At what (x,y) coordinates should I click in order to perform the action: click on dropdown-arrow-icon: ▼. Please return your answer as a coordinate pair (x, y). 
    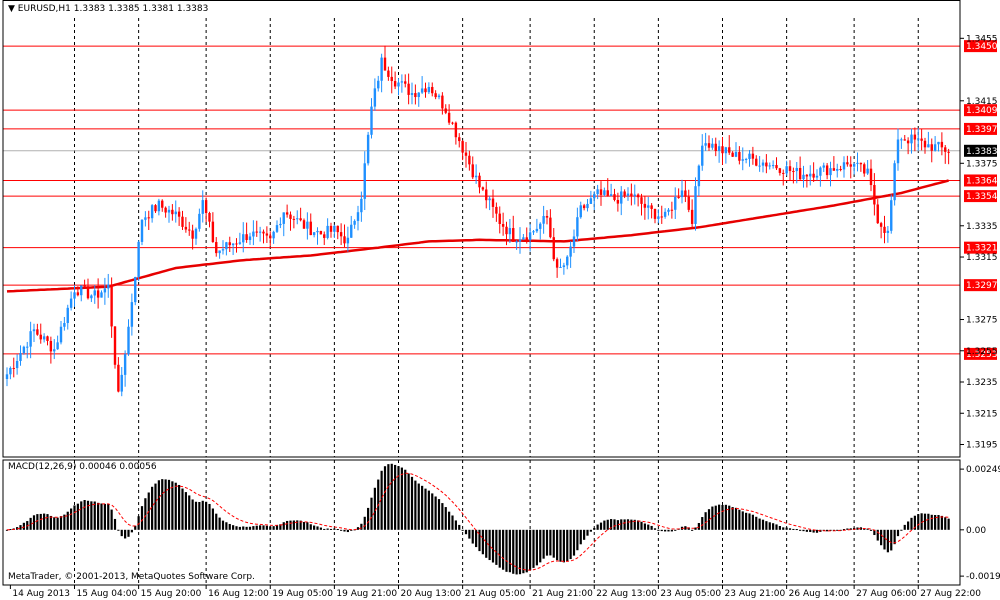
    Looking at the image, I should click on (11, 9).